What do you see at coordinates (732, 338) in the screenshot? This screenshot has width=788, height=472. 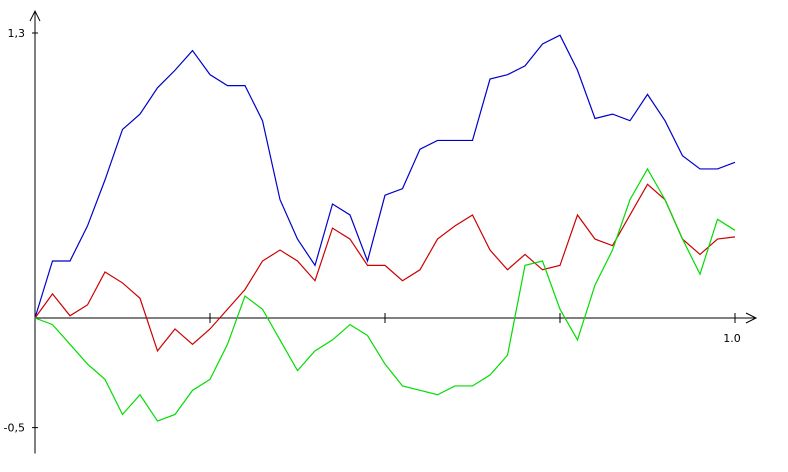 I see `x-tick-label: 1.0` at bounding box center [732, 338].